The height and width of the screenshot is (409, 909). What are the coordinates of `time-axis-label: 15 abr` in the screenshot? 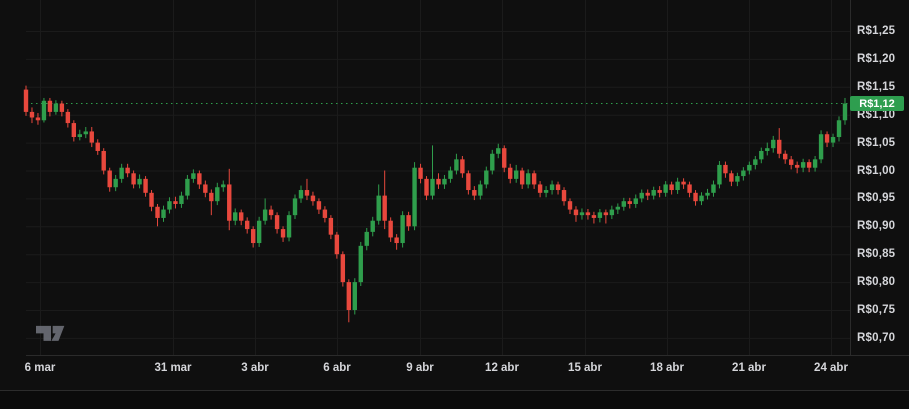 It's located at (585, 368).